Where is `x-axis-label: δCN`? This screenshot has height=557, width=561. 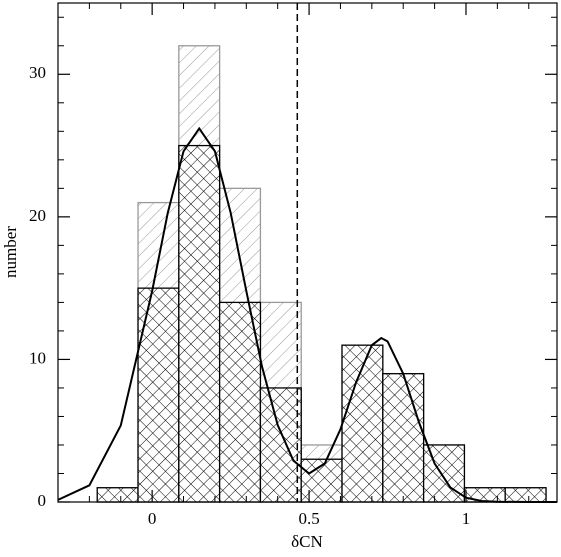
x-axis-label: δCN is located at coordinates (307, 541).